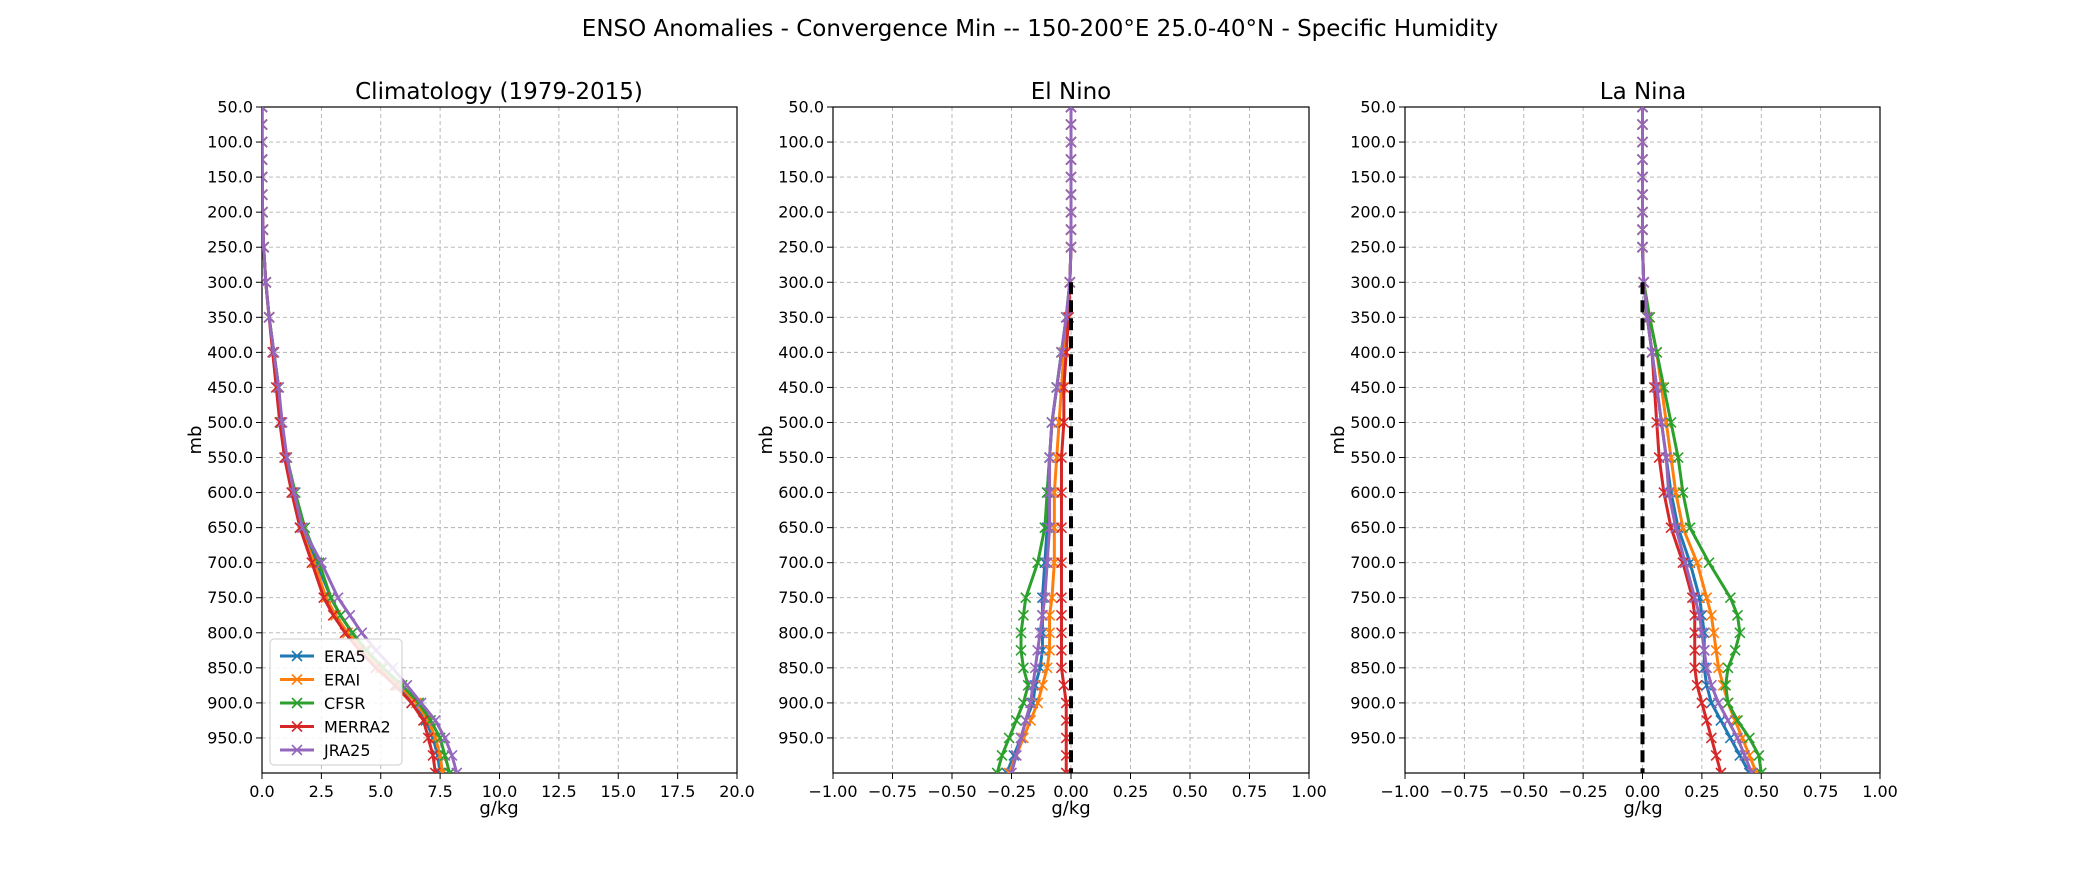  I want to click on la-nina-panel-xlabel: g/kg, so click(1642, 808).